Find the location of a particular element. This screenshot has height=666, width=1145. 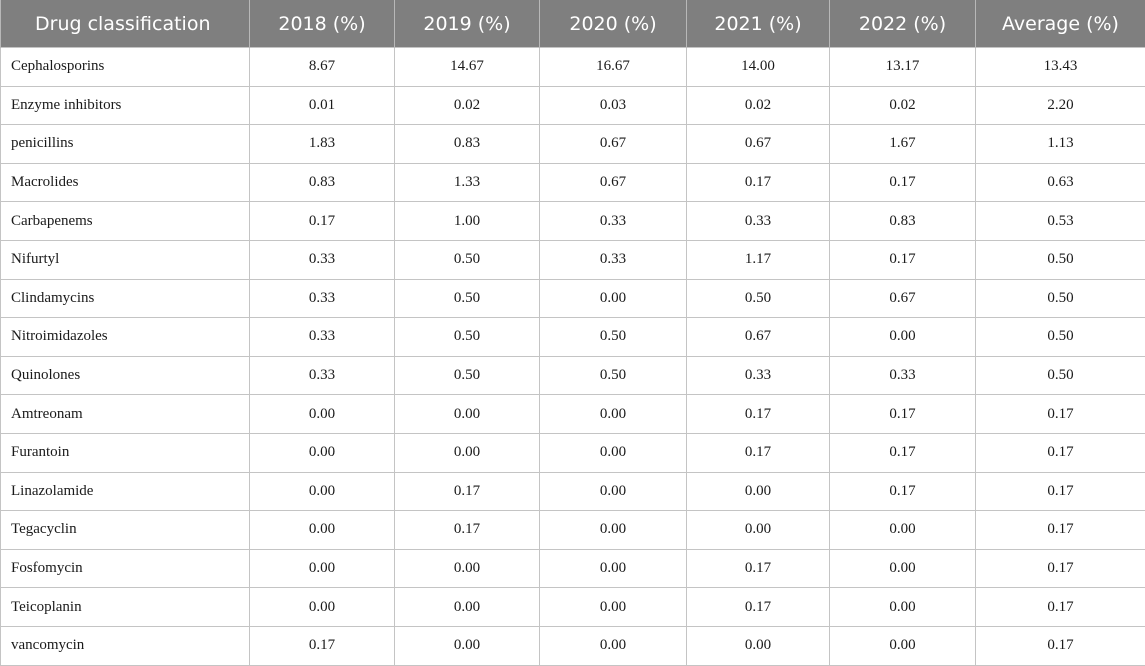

drug-name-cell: Carbapenems is located at coordinates (125, 221).